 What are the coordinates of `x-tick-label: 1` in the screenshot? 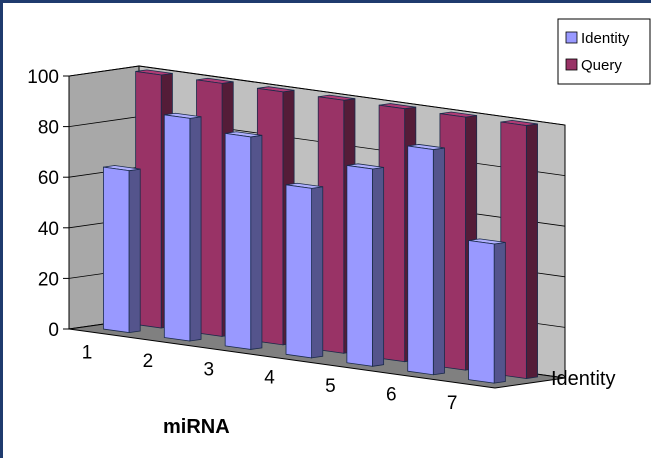 It's located at (87, 352).